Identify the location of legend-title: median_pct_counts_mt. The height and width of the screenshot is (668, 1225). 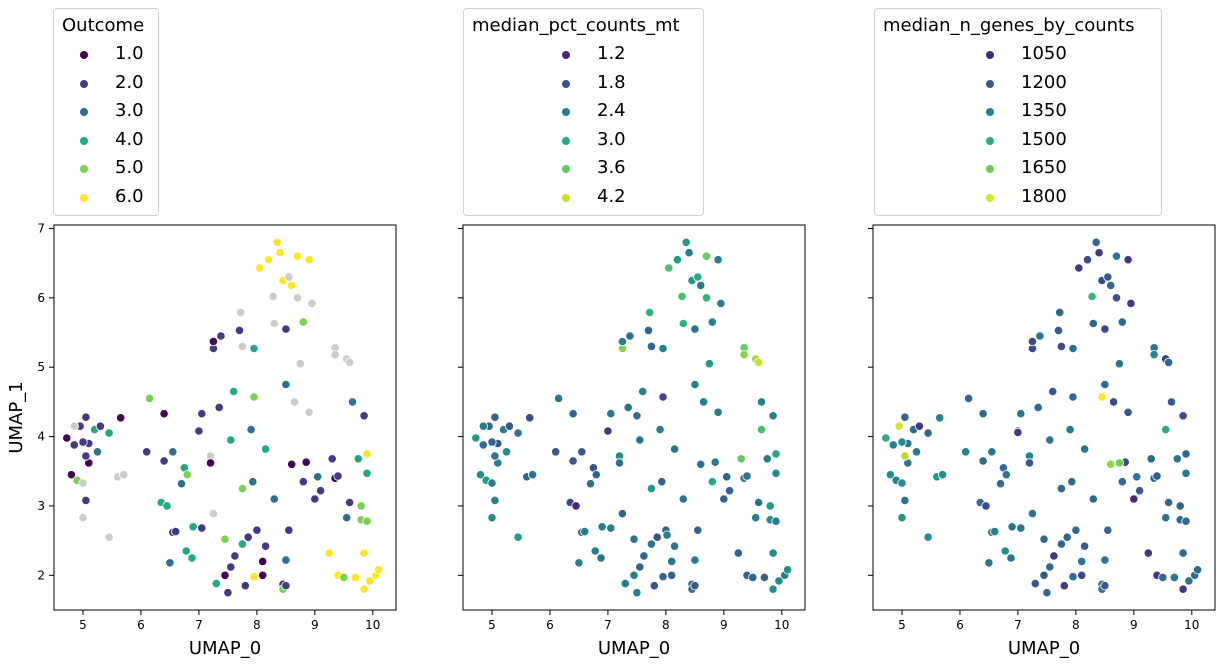
(576, 25).